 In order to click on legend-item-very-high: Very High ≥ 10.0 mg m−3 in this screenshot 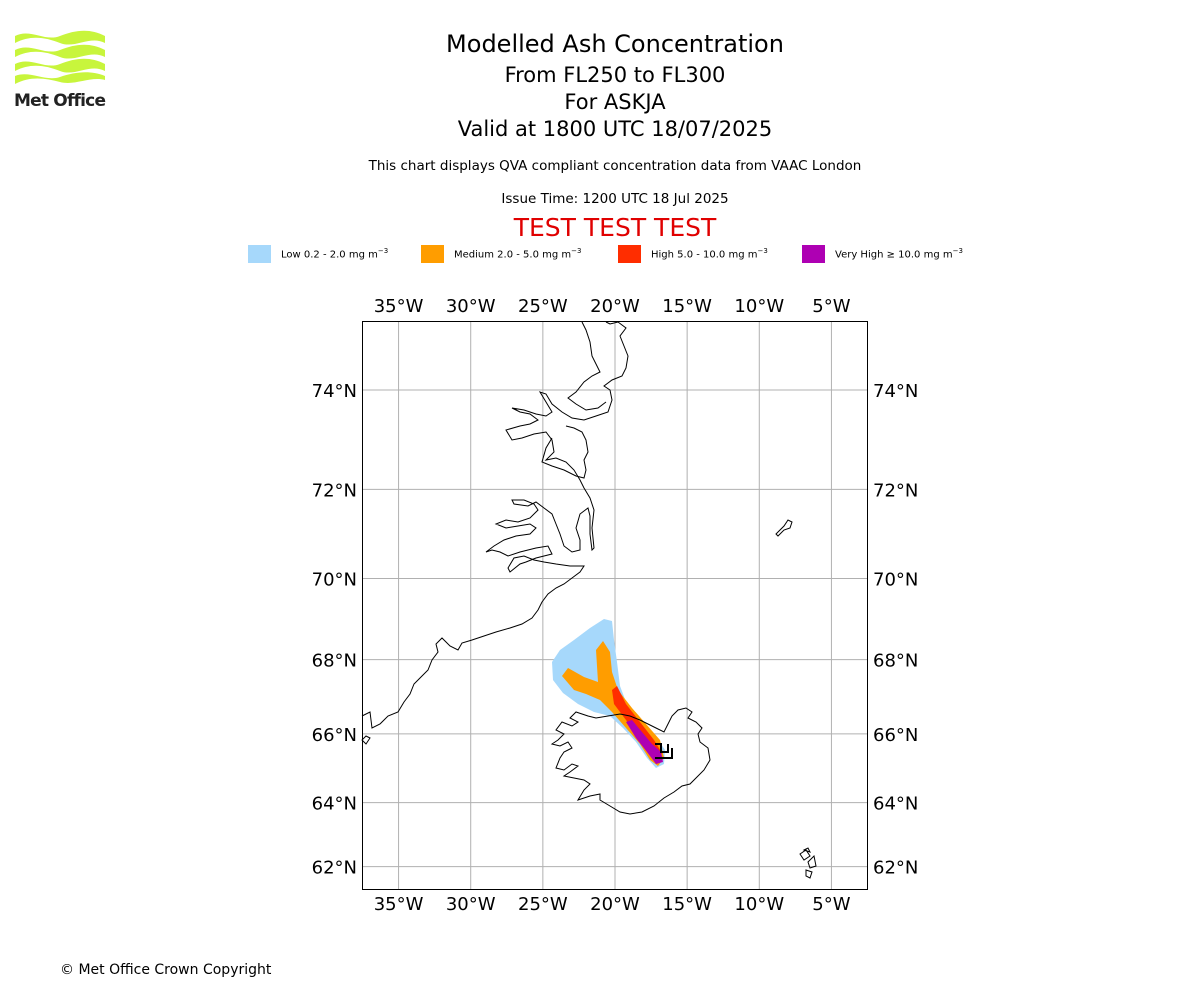, I will do `click(882, 254)`.